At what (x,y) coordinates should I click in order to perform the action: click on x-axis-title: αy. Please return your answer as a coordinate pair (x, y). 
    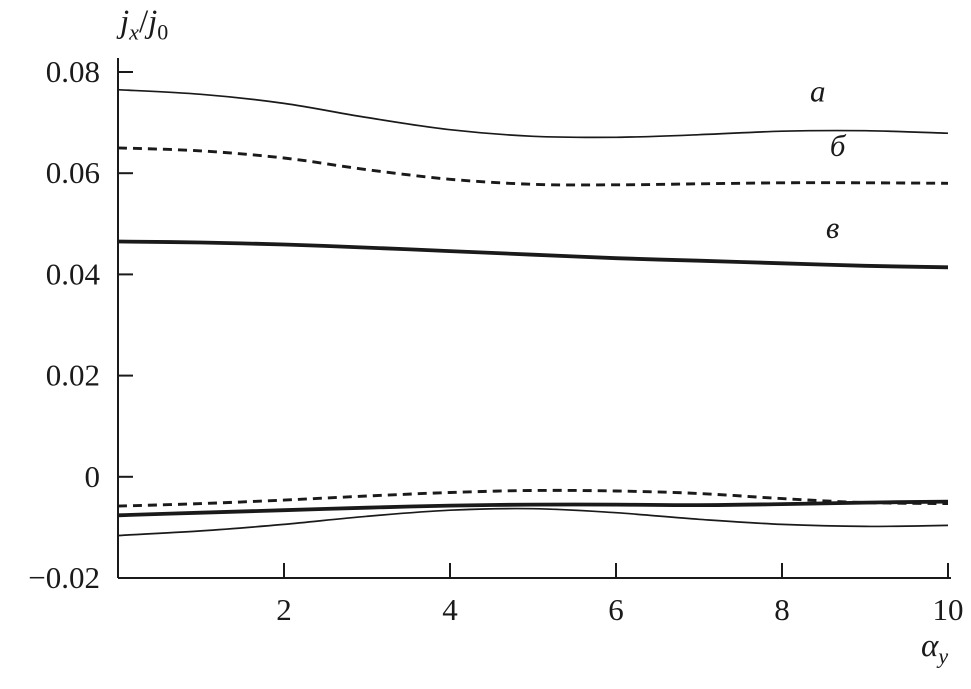
    Looking at the image, I should click on (934, 649).